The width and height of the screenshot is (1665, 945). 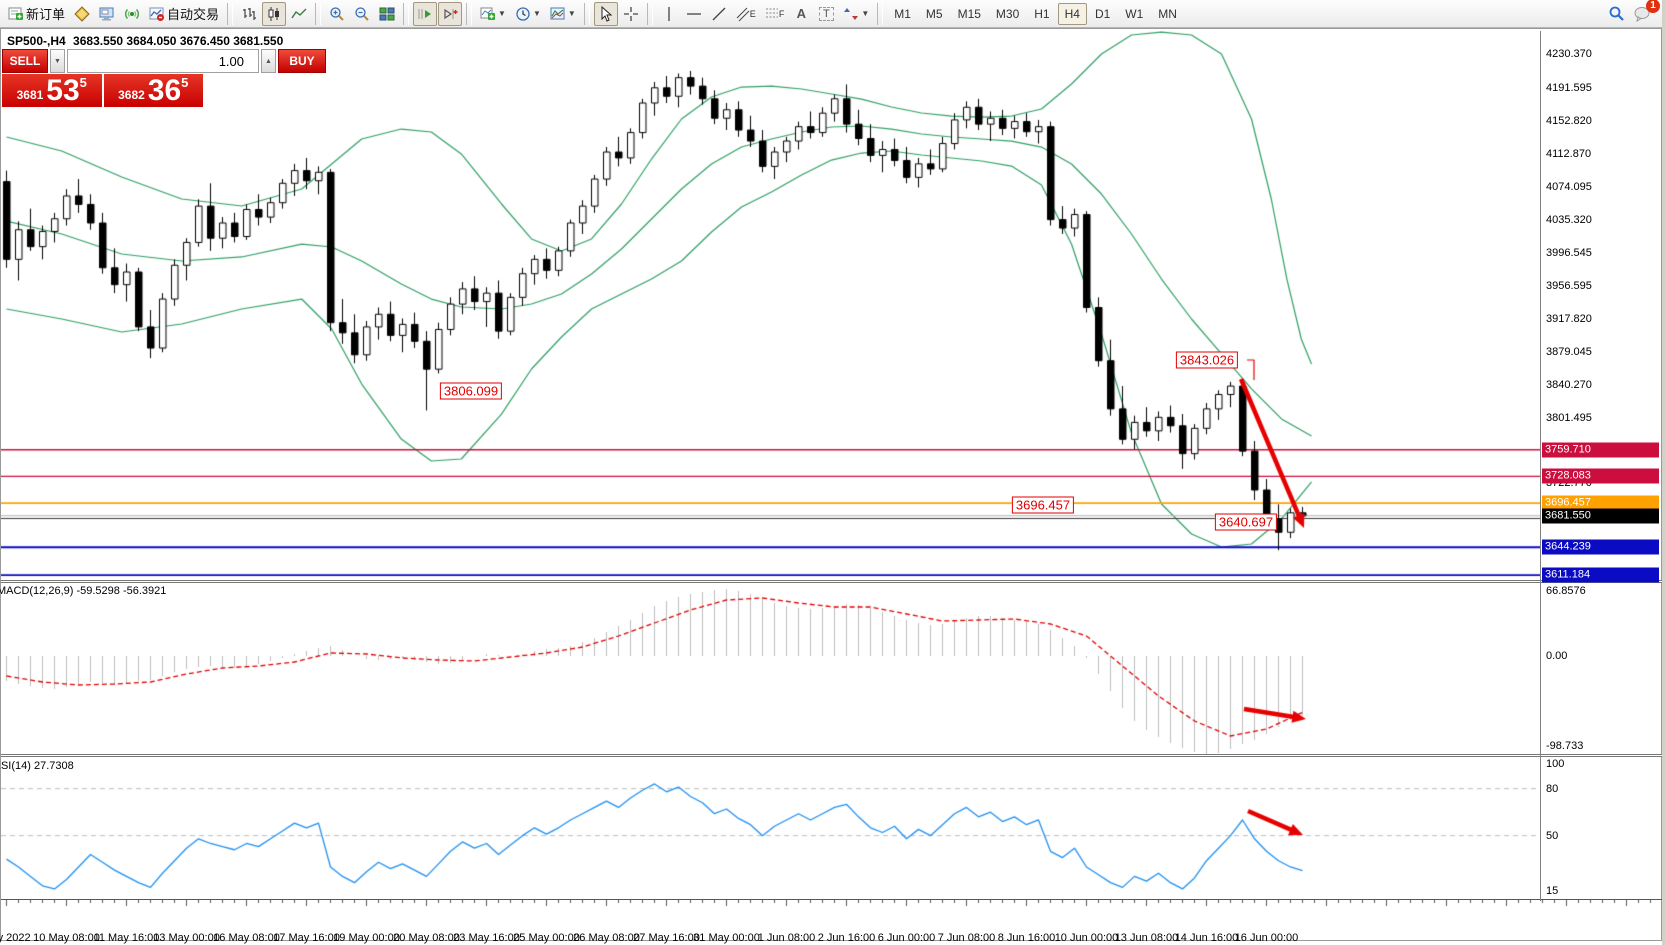 I want to click on tile-windows-button, so click(x=387, y=14).